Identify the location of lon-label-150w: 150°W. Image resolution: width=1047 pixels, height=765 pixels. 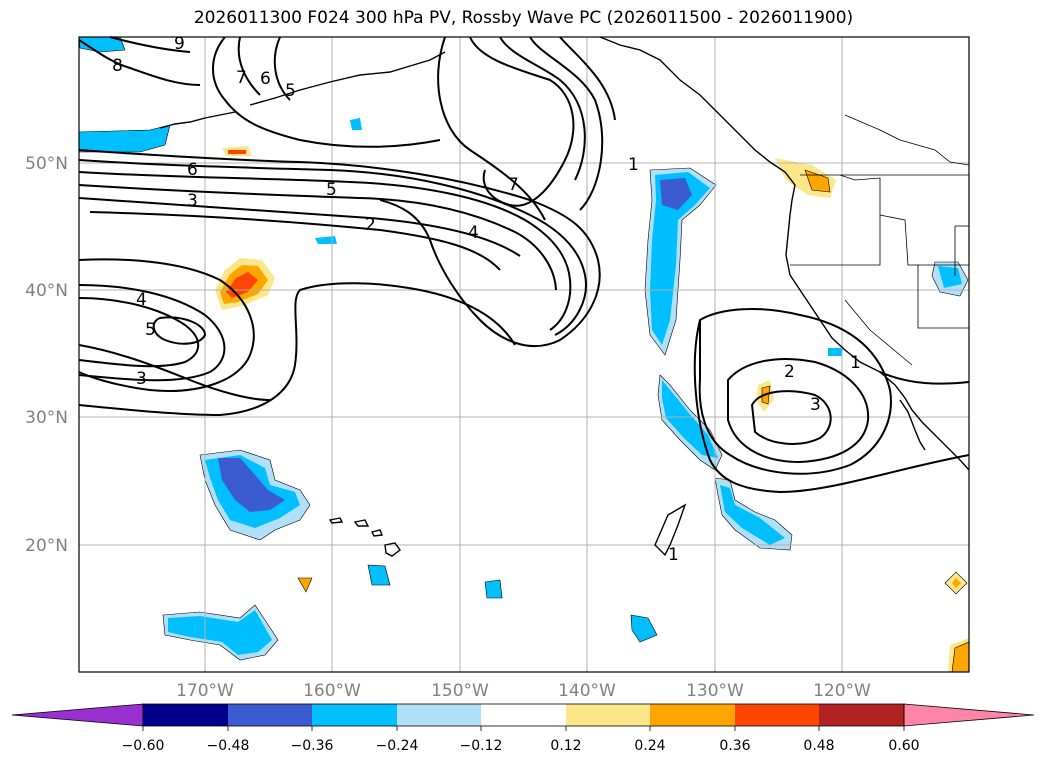
(460, 691).